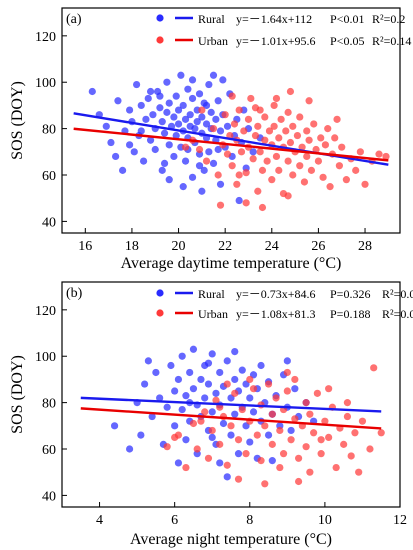 Image resolution: width=413 pixels, height=550 pixels. I want to click on x-tick-label: 22, so click(225, 246).